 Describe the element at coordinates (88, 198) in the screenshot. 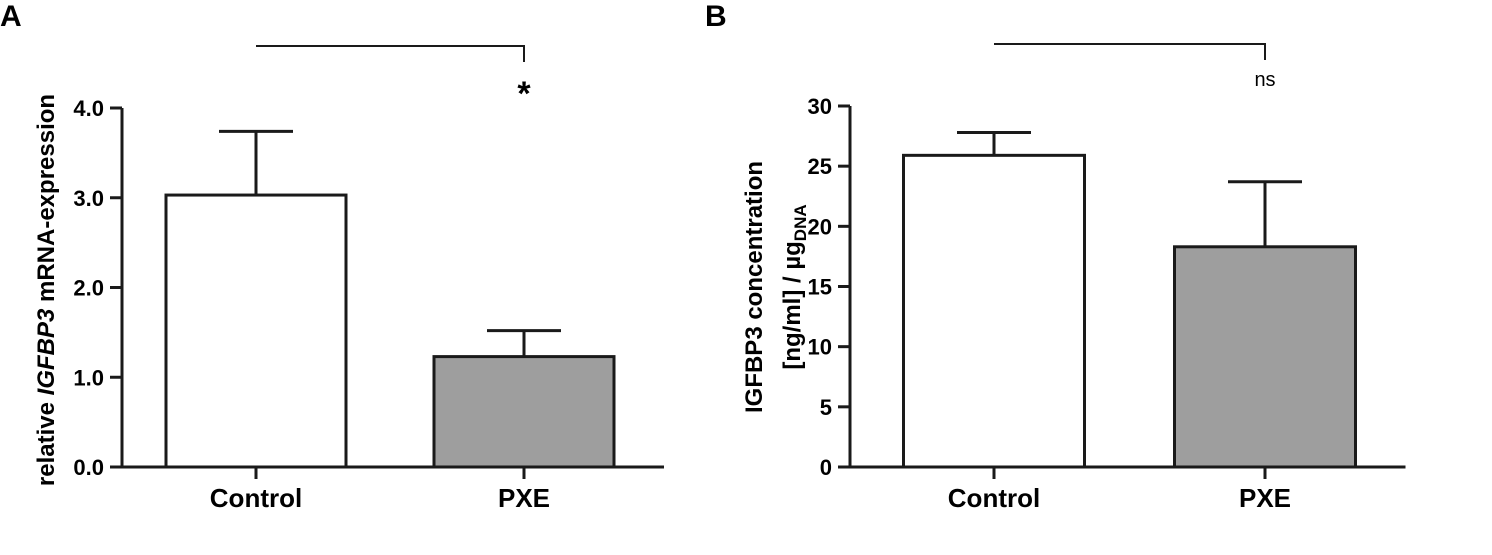

I see `y-tick-label: 3.0` at that location.